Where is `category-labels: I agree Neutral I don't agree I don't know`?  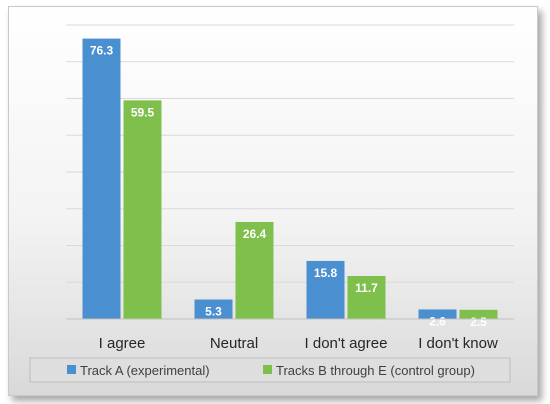 category-labels: I agree Neutral I don't agree I don't know is located at coordinates (298, 343).